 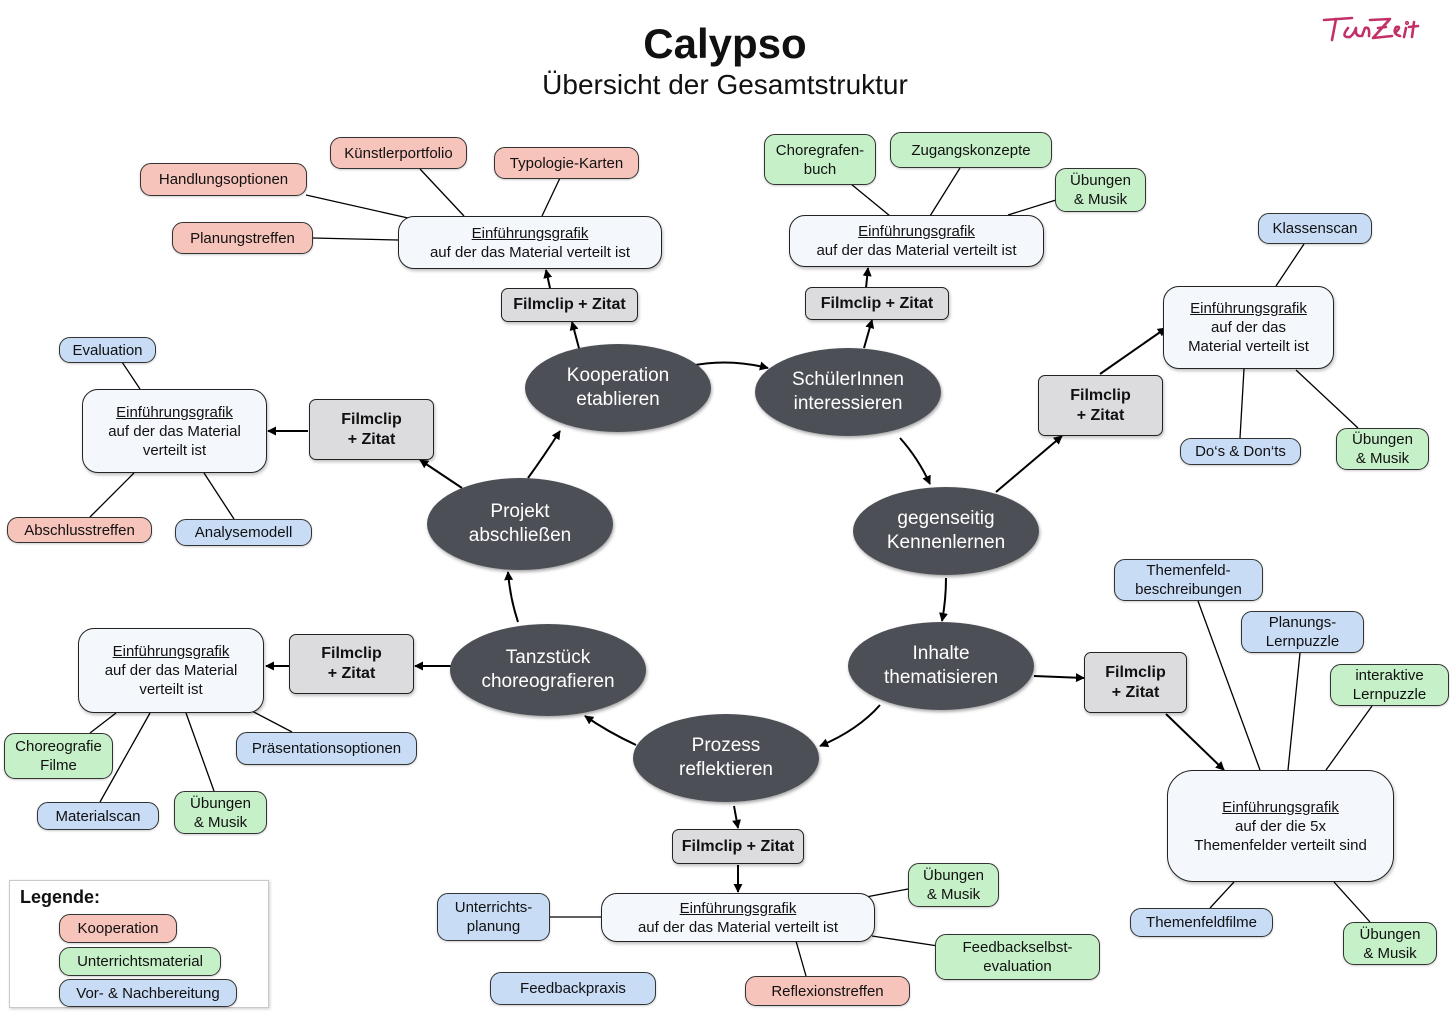 What do you see at coordinates (242, 238) in the screenshot?
I see `pill-planungstreffen: Planungstreffen` at bounding box center [242, 238].